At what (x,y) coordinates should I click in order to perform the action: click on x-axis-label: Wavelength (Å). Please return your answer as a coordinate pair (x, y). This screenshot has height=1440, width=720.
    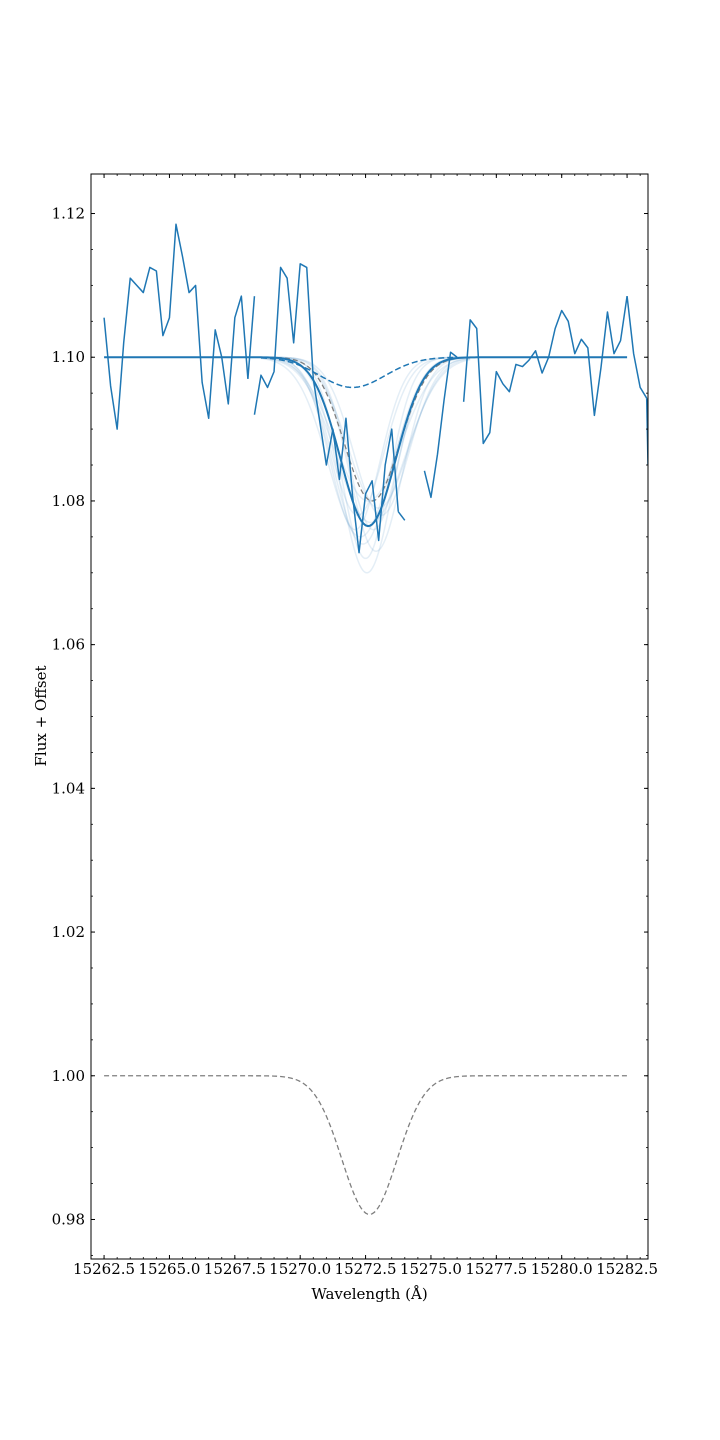
    Looking at the image, I should click on (369, 1294).